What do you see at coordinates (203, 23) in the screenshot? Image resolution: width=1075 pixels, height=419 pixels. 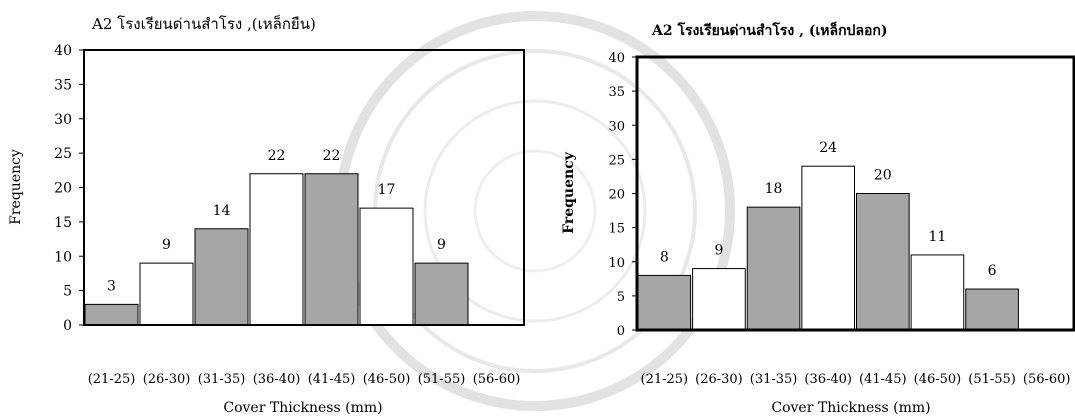 I see `chart-title: A2 โรงเรียนด่านสำโรง ,(เหล็กยืน)` at bounding box center [203, 23].